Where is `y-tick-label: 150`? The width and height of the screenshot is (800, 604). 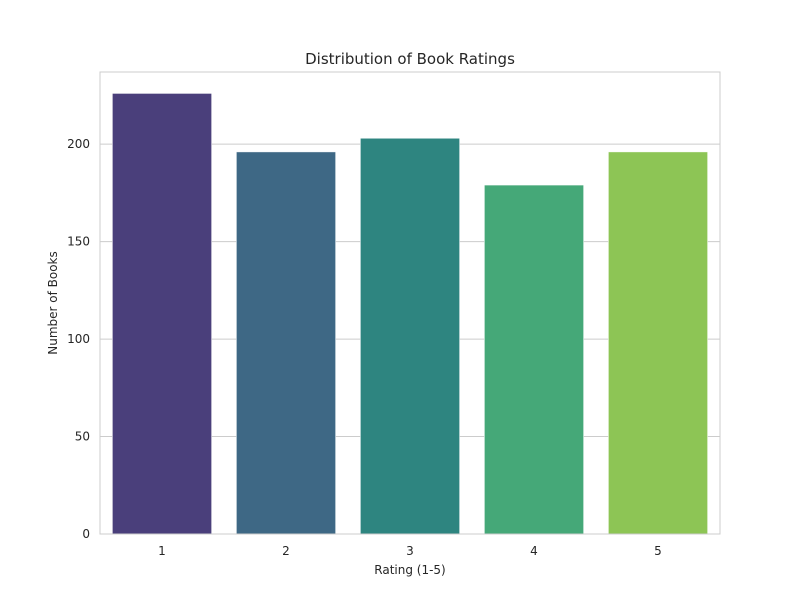
y-tick-label: 150 is located at coordinates (78, 242).